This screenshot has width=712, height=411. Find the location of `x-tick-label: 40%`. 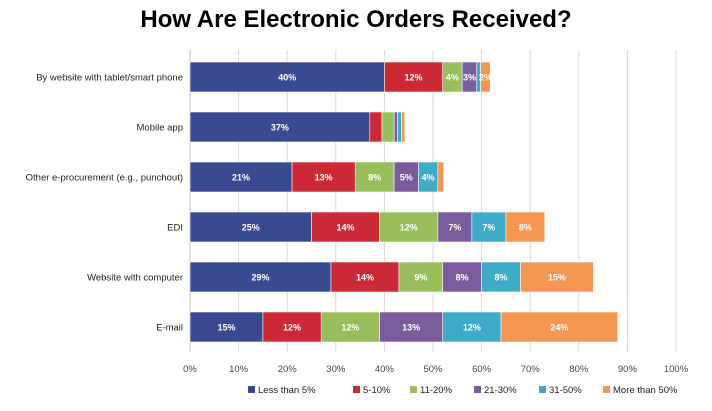

x-tick-label: 40% is located at coordinates (385, 369).